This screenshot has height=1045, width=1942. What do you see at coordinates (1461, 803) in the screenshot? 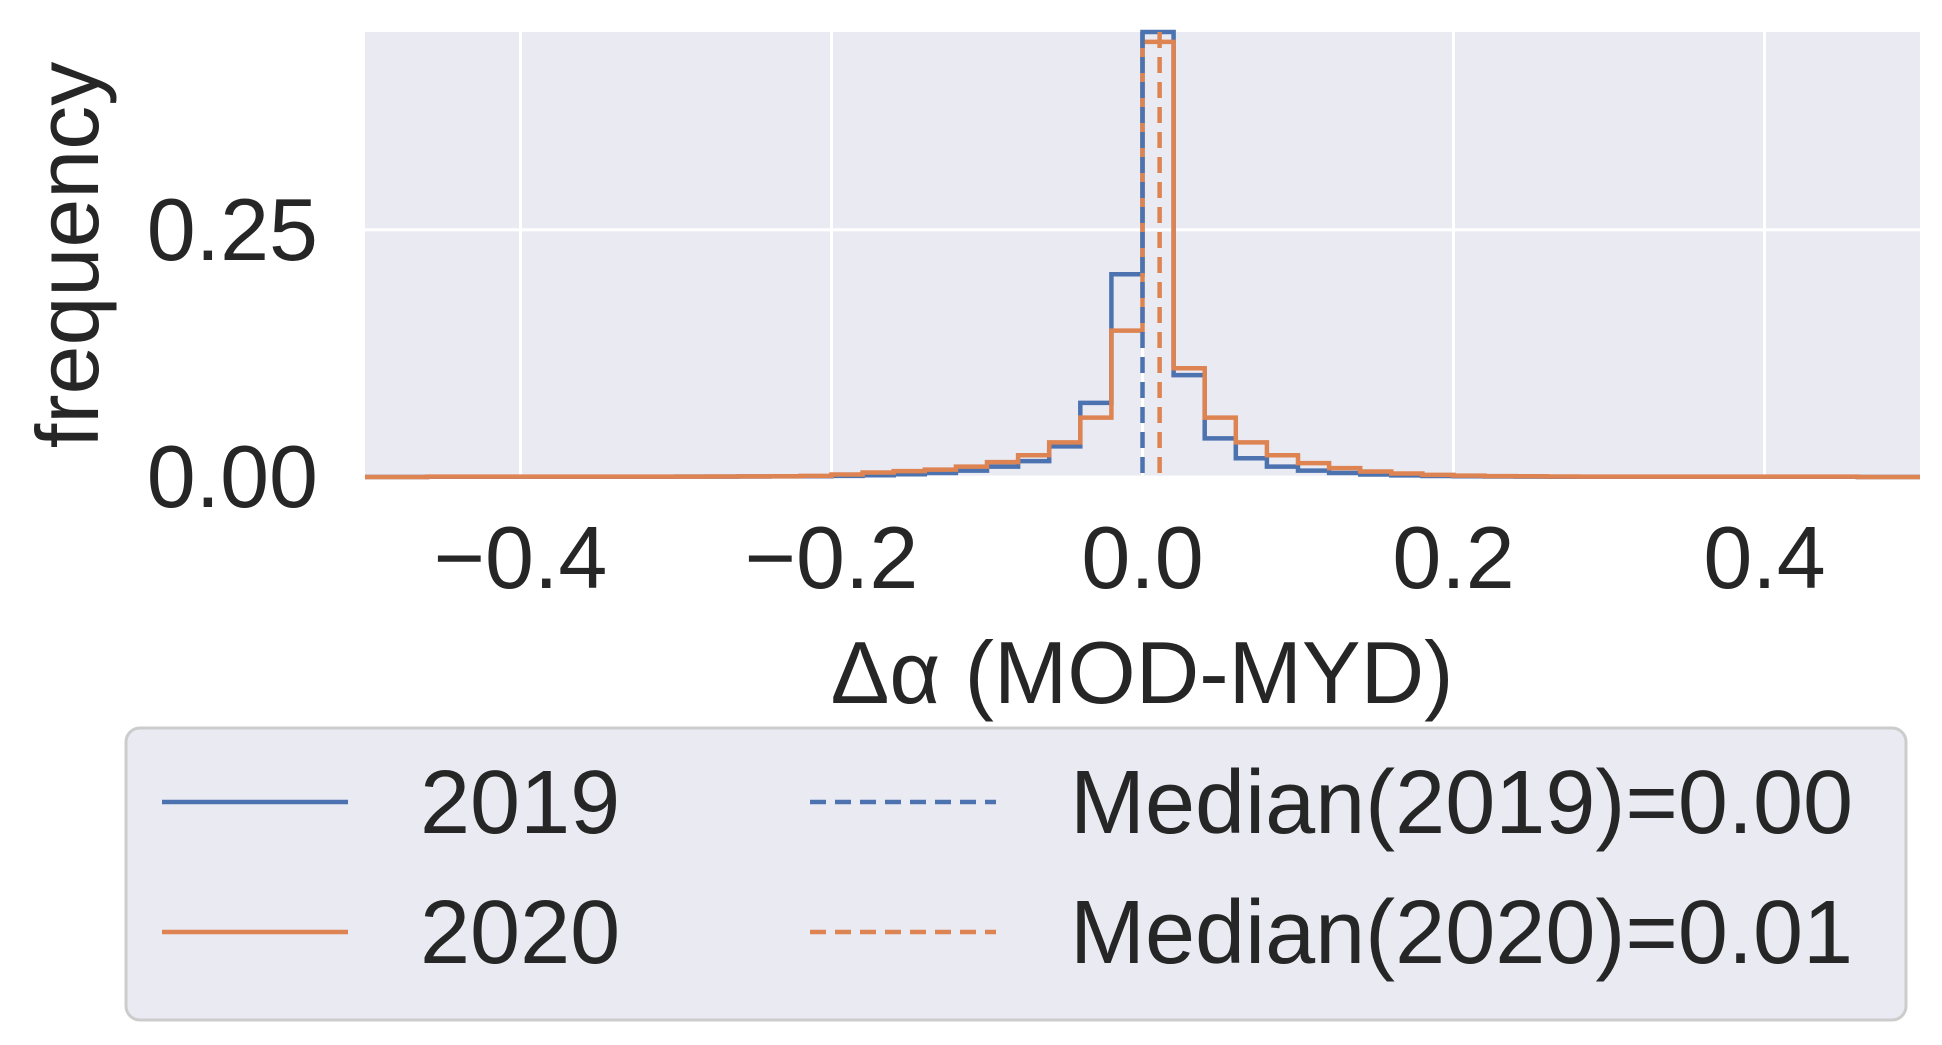
I see `legend-label: Median(2019)=0.00` at bounding box center [1461, 803].